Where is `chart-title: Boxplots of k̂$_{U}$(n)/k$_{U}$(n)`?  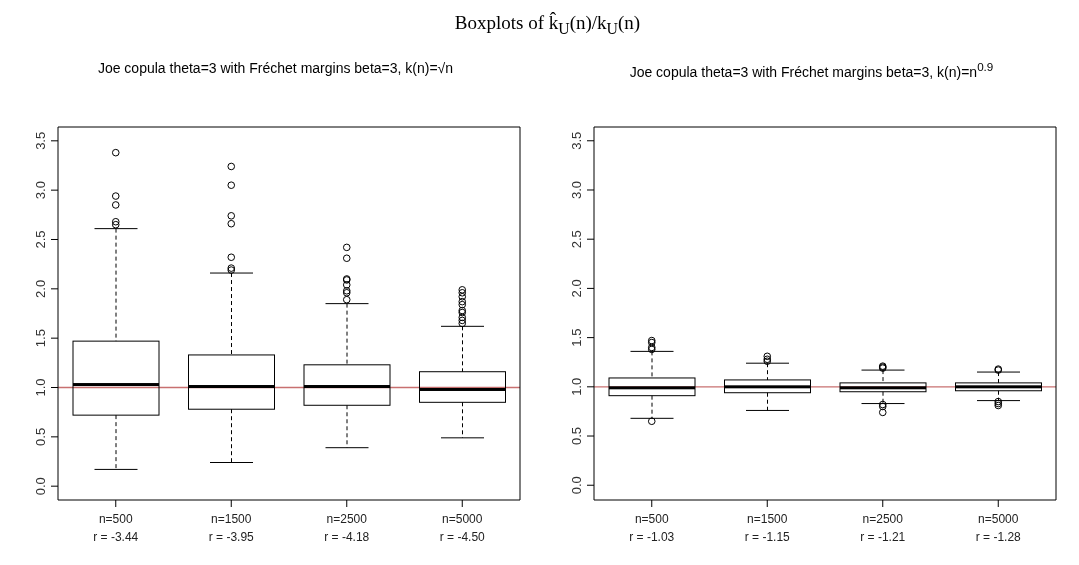
chart-title: Boxplots of k̂$_{U}$(n)/k$_{U}$(n) is located at coordinates (547, 25).